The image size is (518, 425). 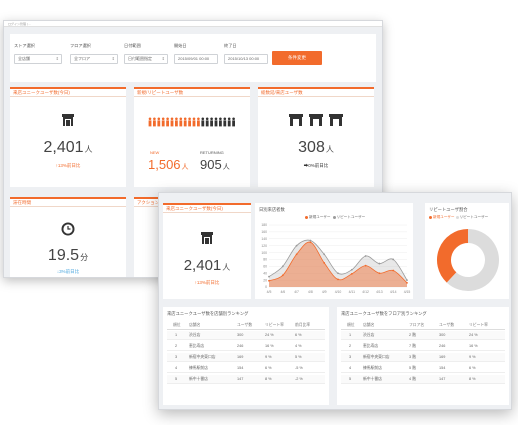 I want to click on table-row: 3 新宿中央東口店 169 9 % 5 %, so click(x=246, y=357).